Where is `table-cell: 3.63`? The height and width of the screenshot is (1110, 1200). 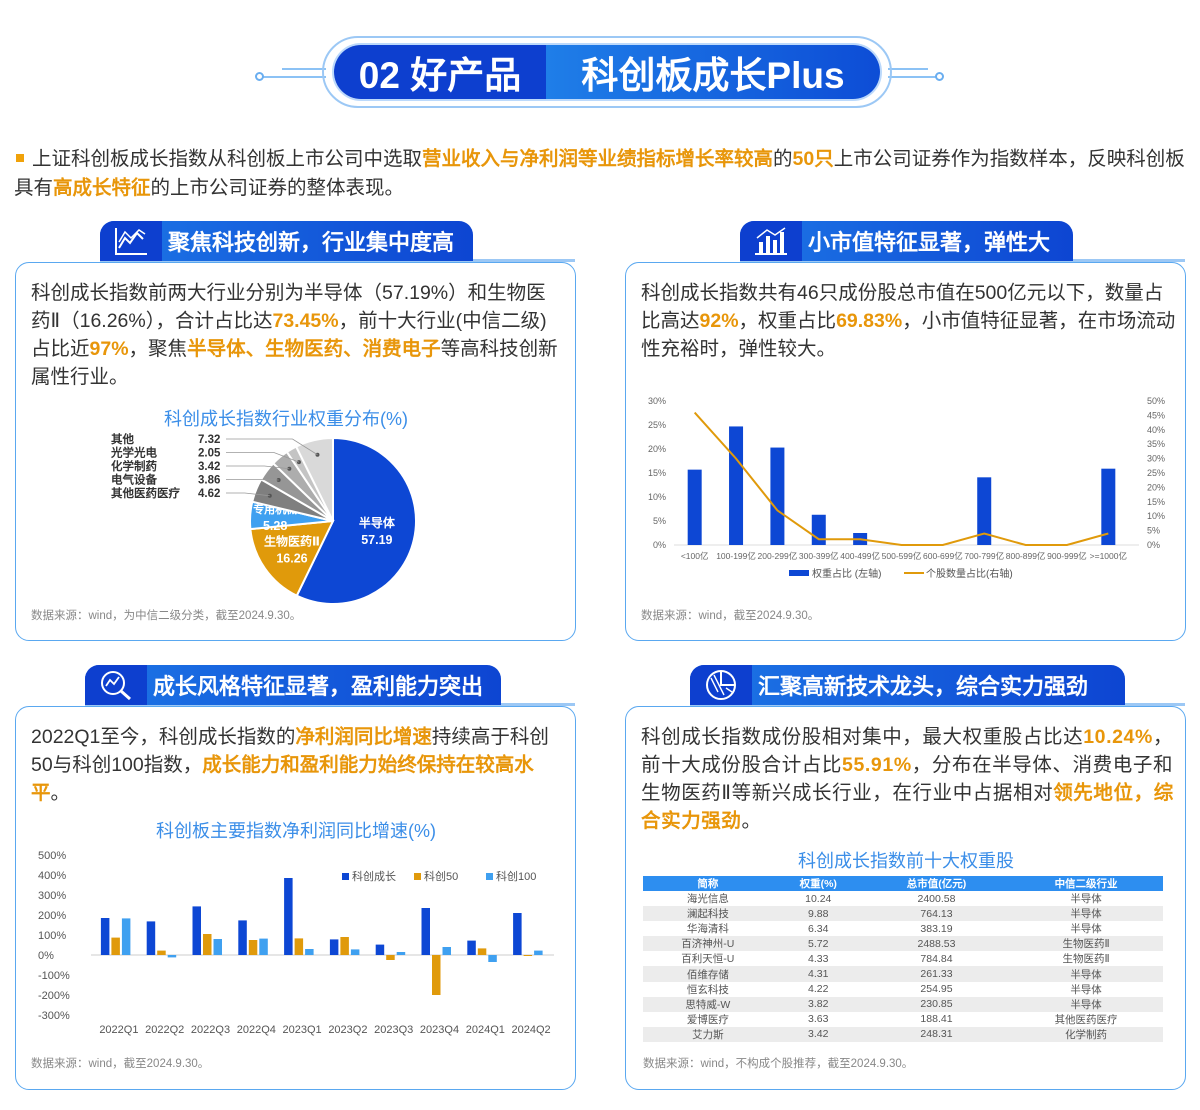 table-cell: 3.63 is located at coordinates (818, 1019).